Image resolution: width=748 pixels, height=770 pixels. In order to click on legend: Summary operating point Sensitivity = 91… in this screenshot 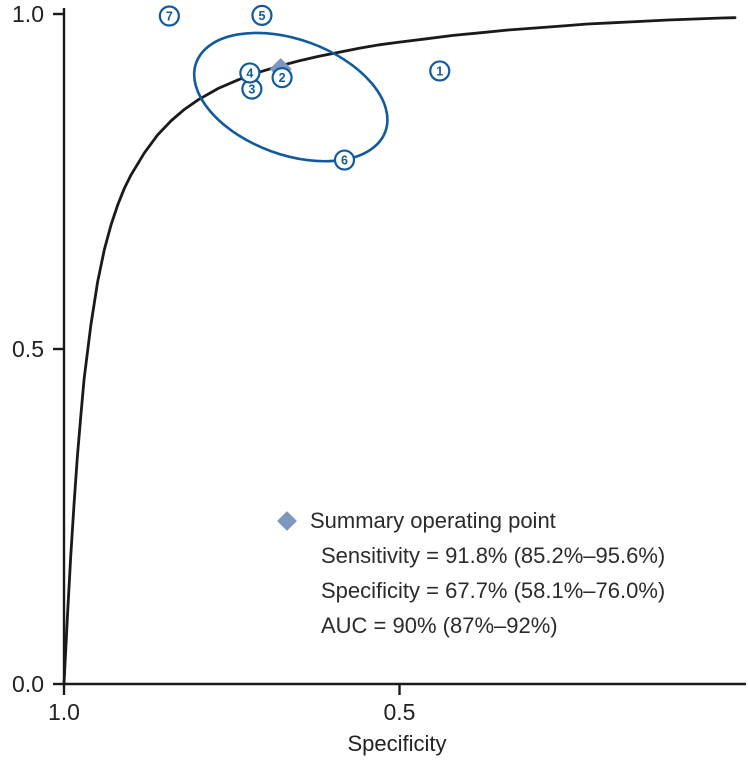, I will do `click(471, 573)`.